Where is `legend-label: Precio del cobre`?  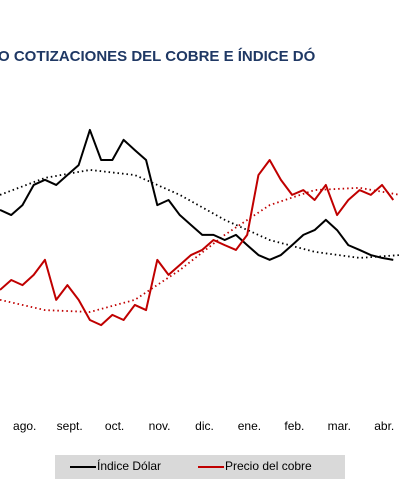 legend-label: Precio del cobre is located at coordinates (268, 466).